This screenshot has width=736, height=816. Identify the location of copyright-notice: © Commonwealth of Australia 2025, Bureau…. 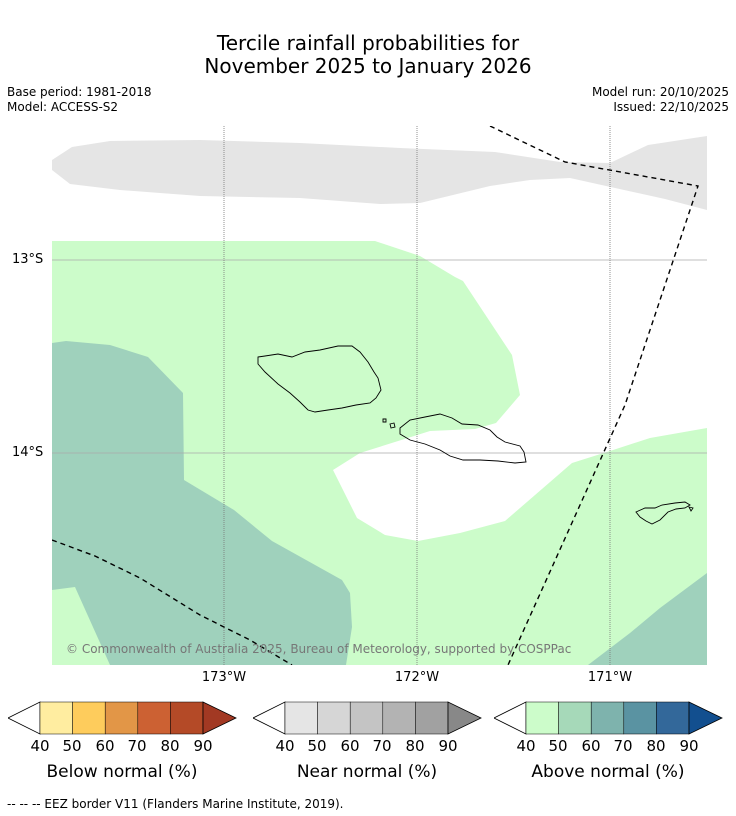
(319, 649).